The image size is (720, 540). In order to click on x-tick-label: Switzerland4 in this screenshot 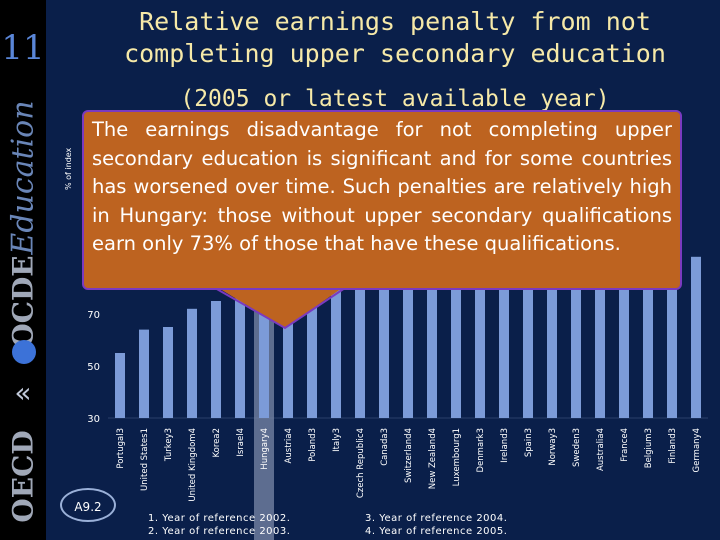, I will do `click(409, 455)`.